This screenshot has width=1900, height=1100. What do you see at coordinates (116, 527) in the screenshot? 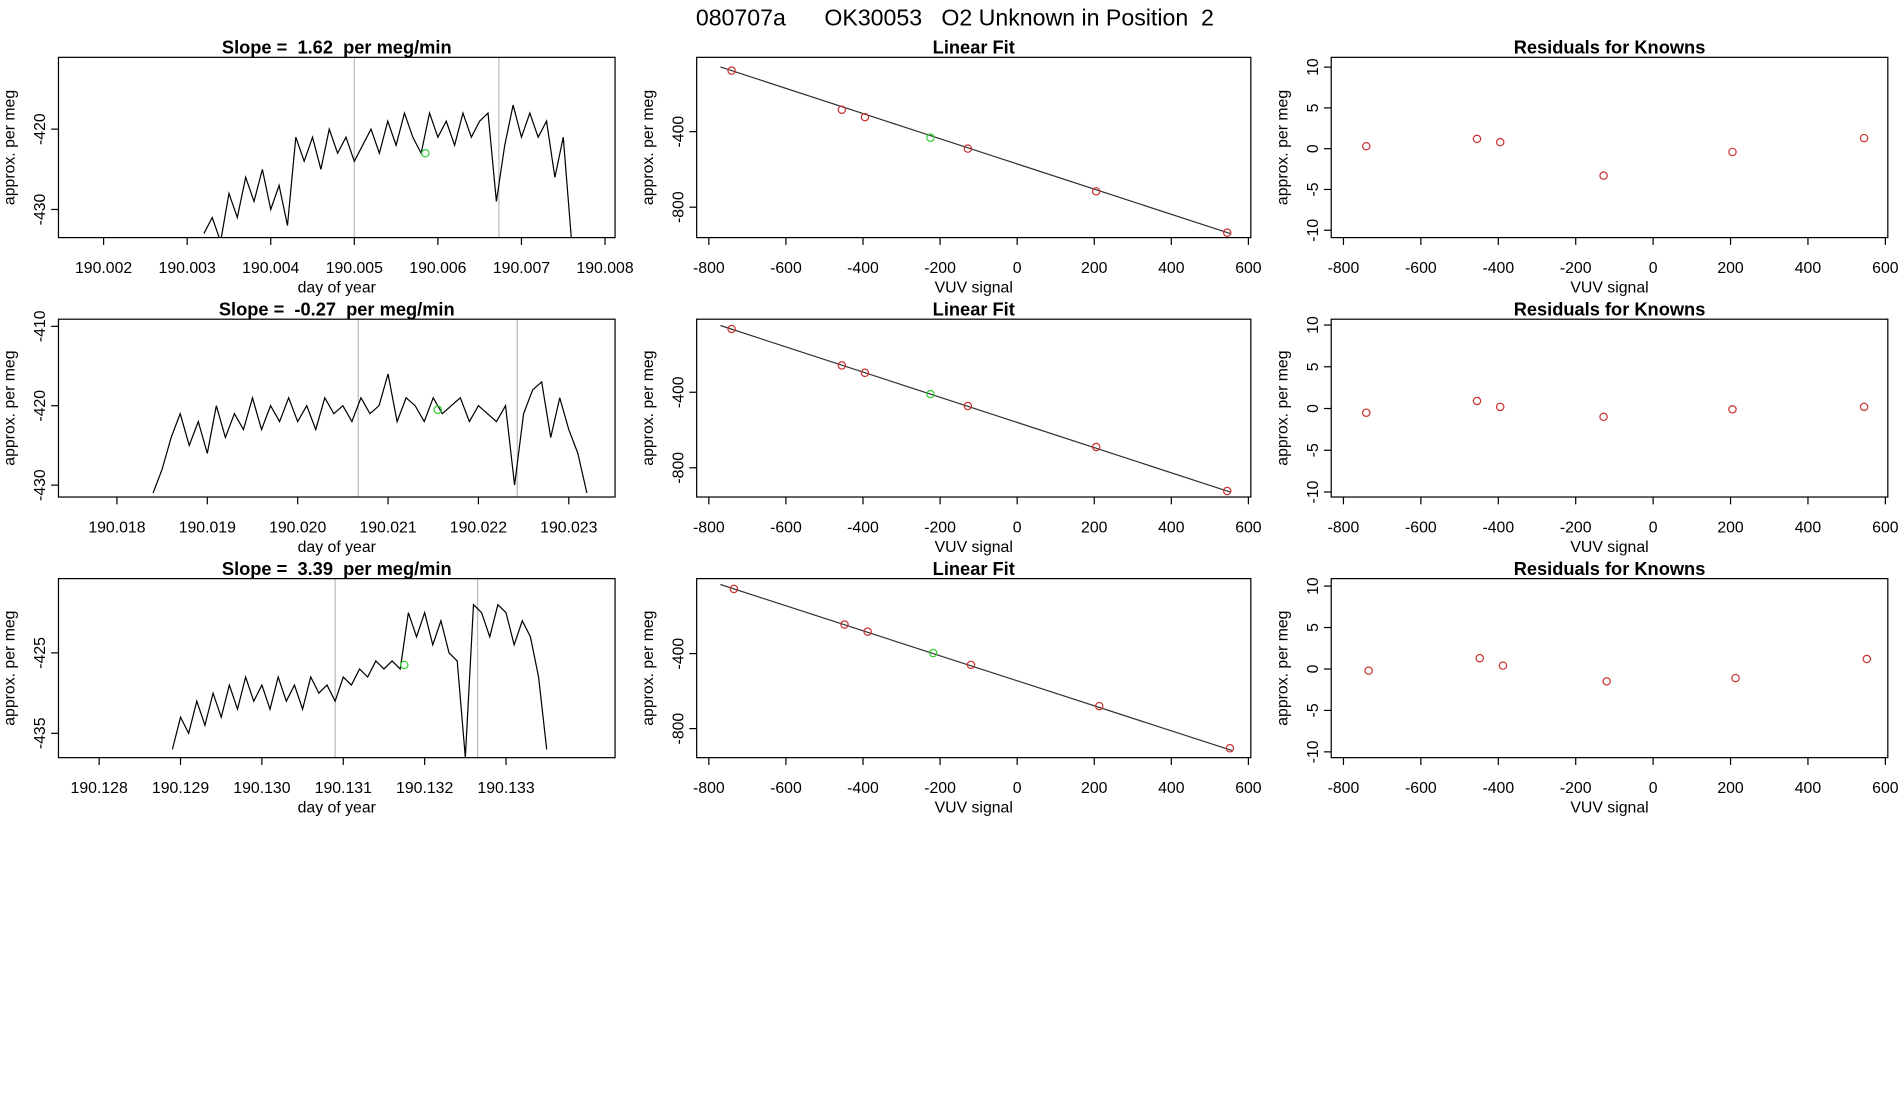
I see `x-tick-label: 190.018` at bounding box center [116, 527].